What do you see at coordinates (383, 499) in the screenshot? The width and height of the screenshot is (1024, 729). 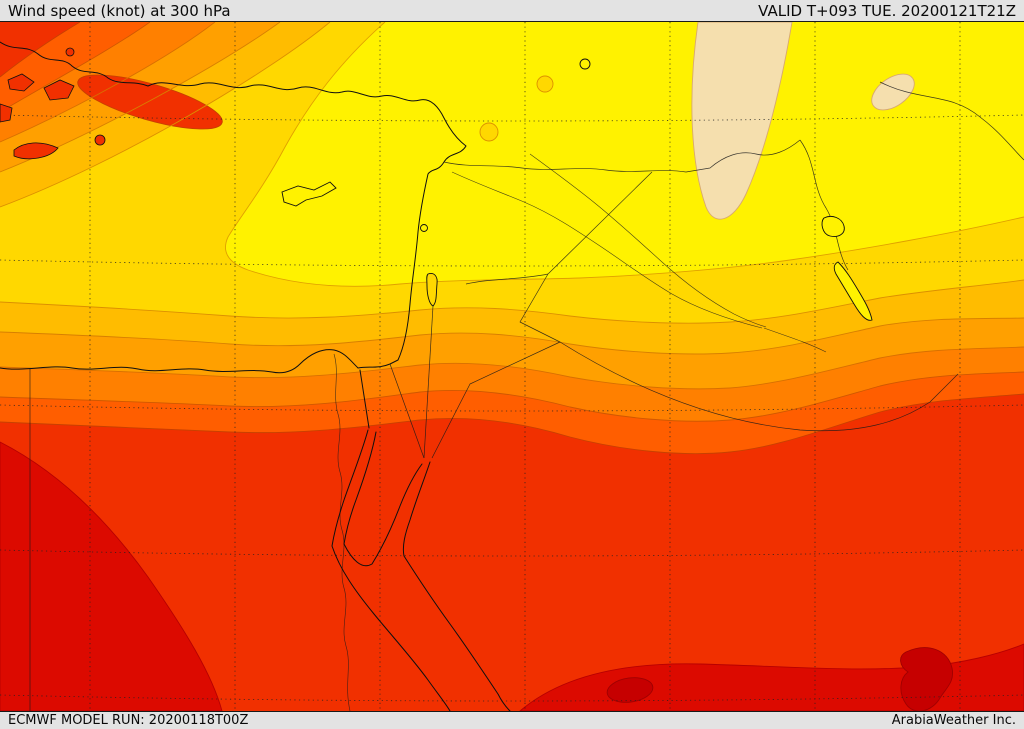 I see `coast-sinai-peninsula` at bounding box center [383, 499].